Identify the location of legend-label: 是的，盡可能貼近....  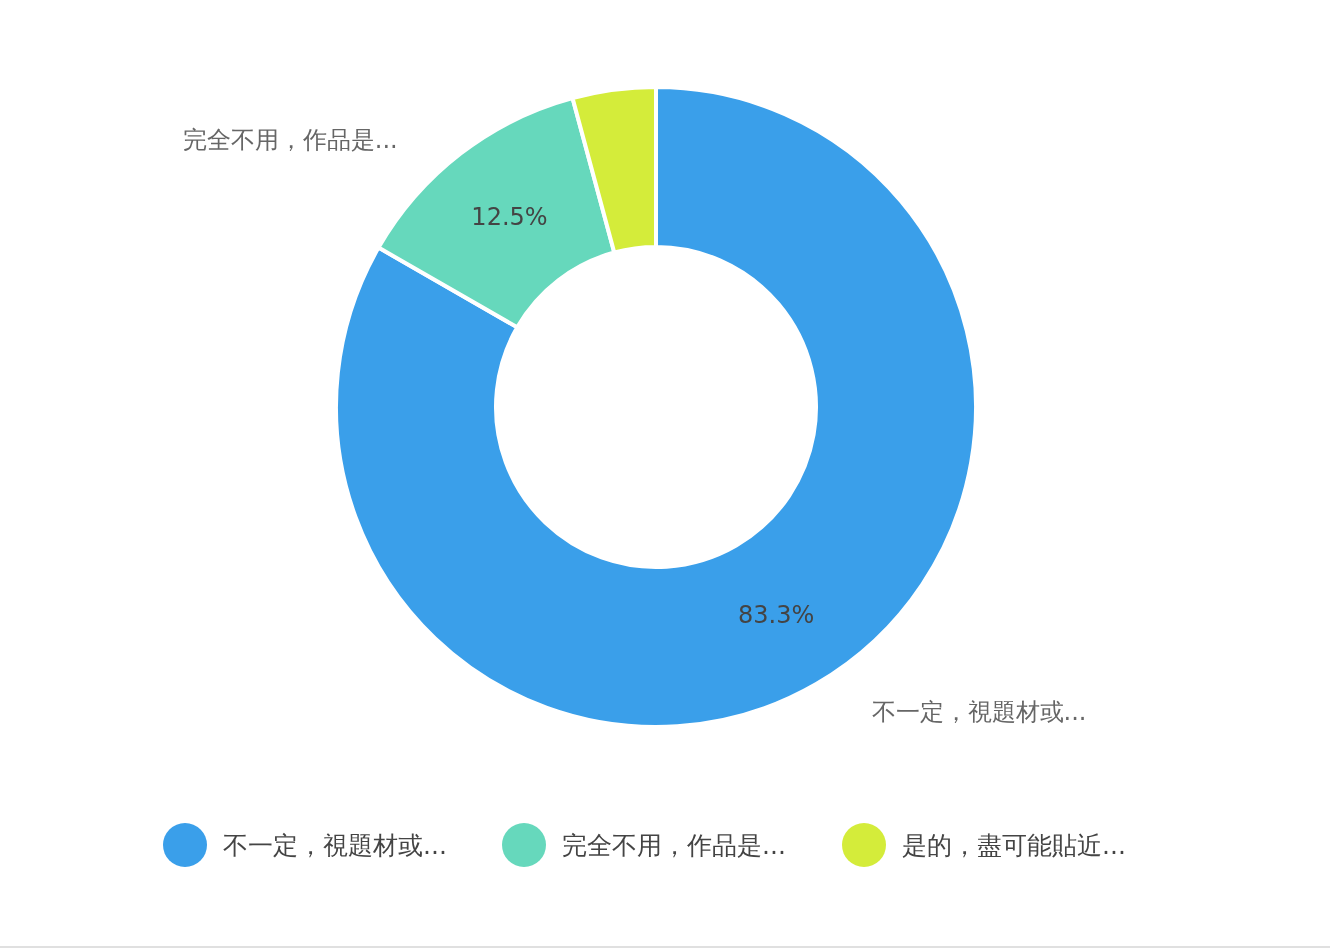
(1014, 845).